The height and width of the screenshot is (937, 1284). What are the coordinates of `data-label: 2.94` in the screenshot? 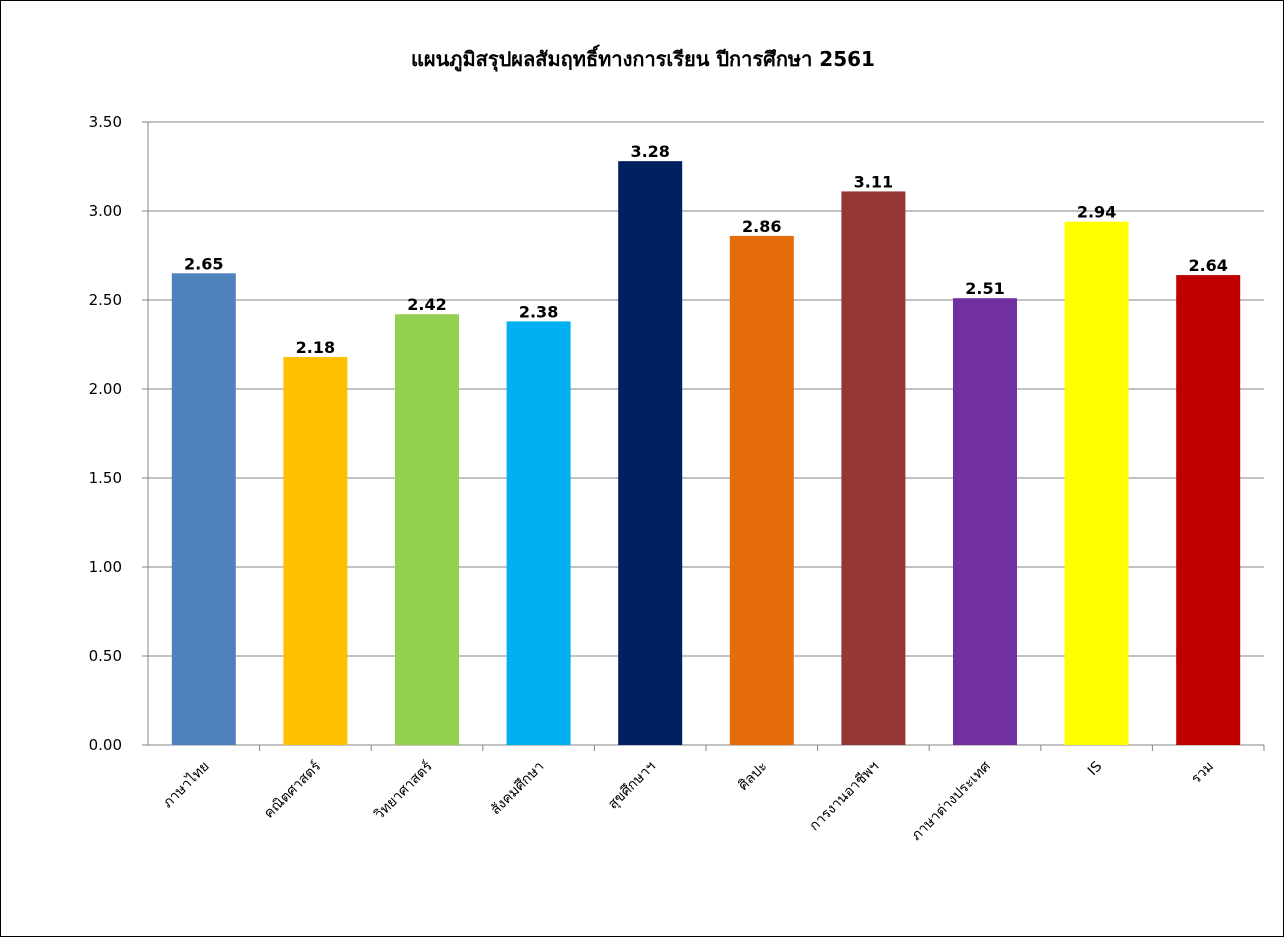 It's located at (1096, 212).